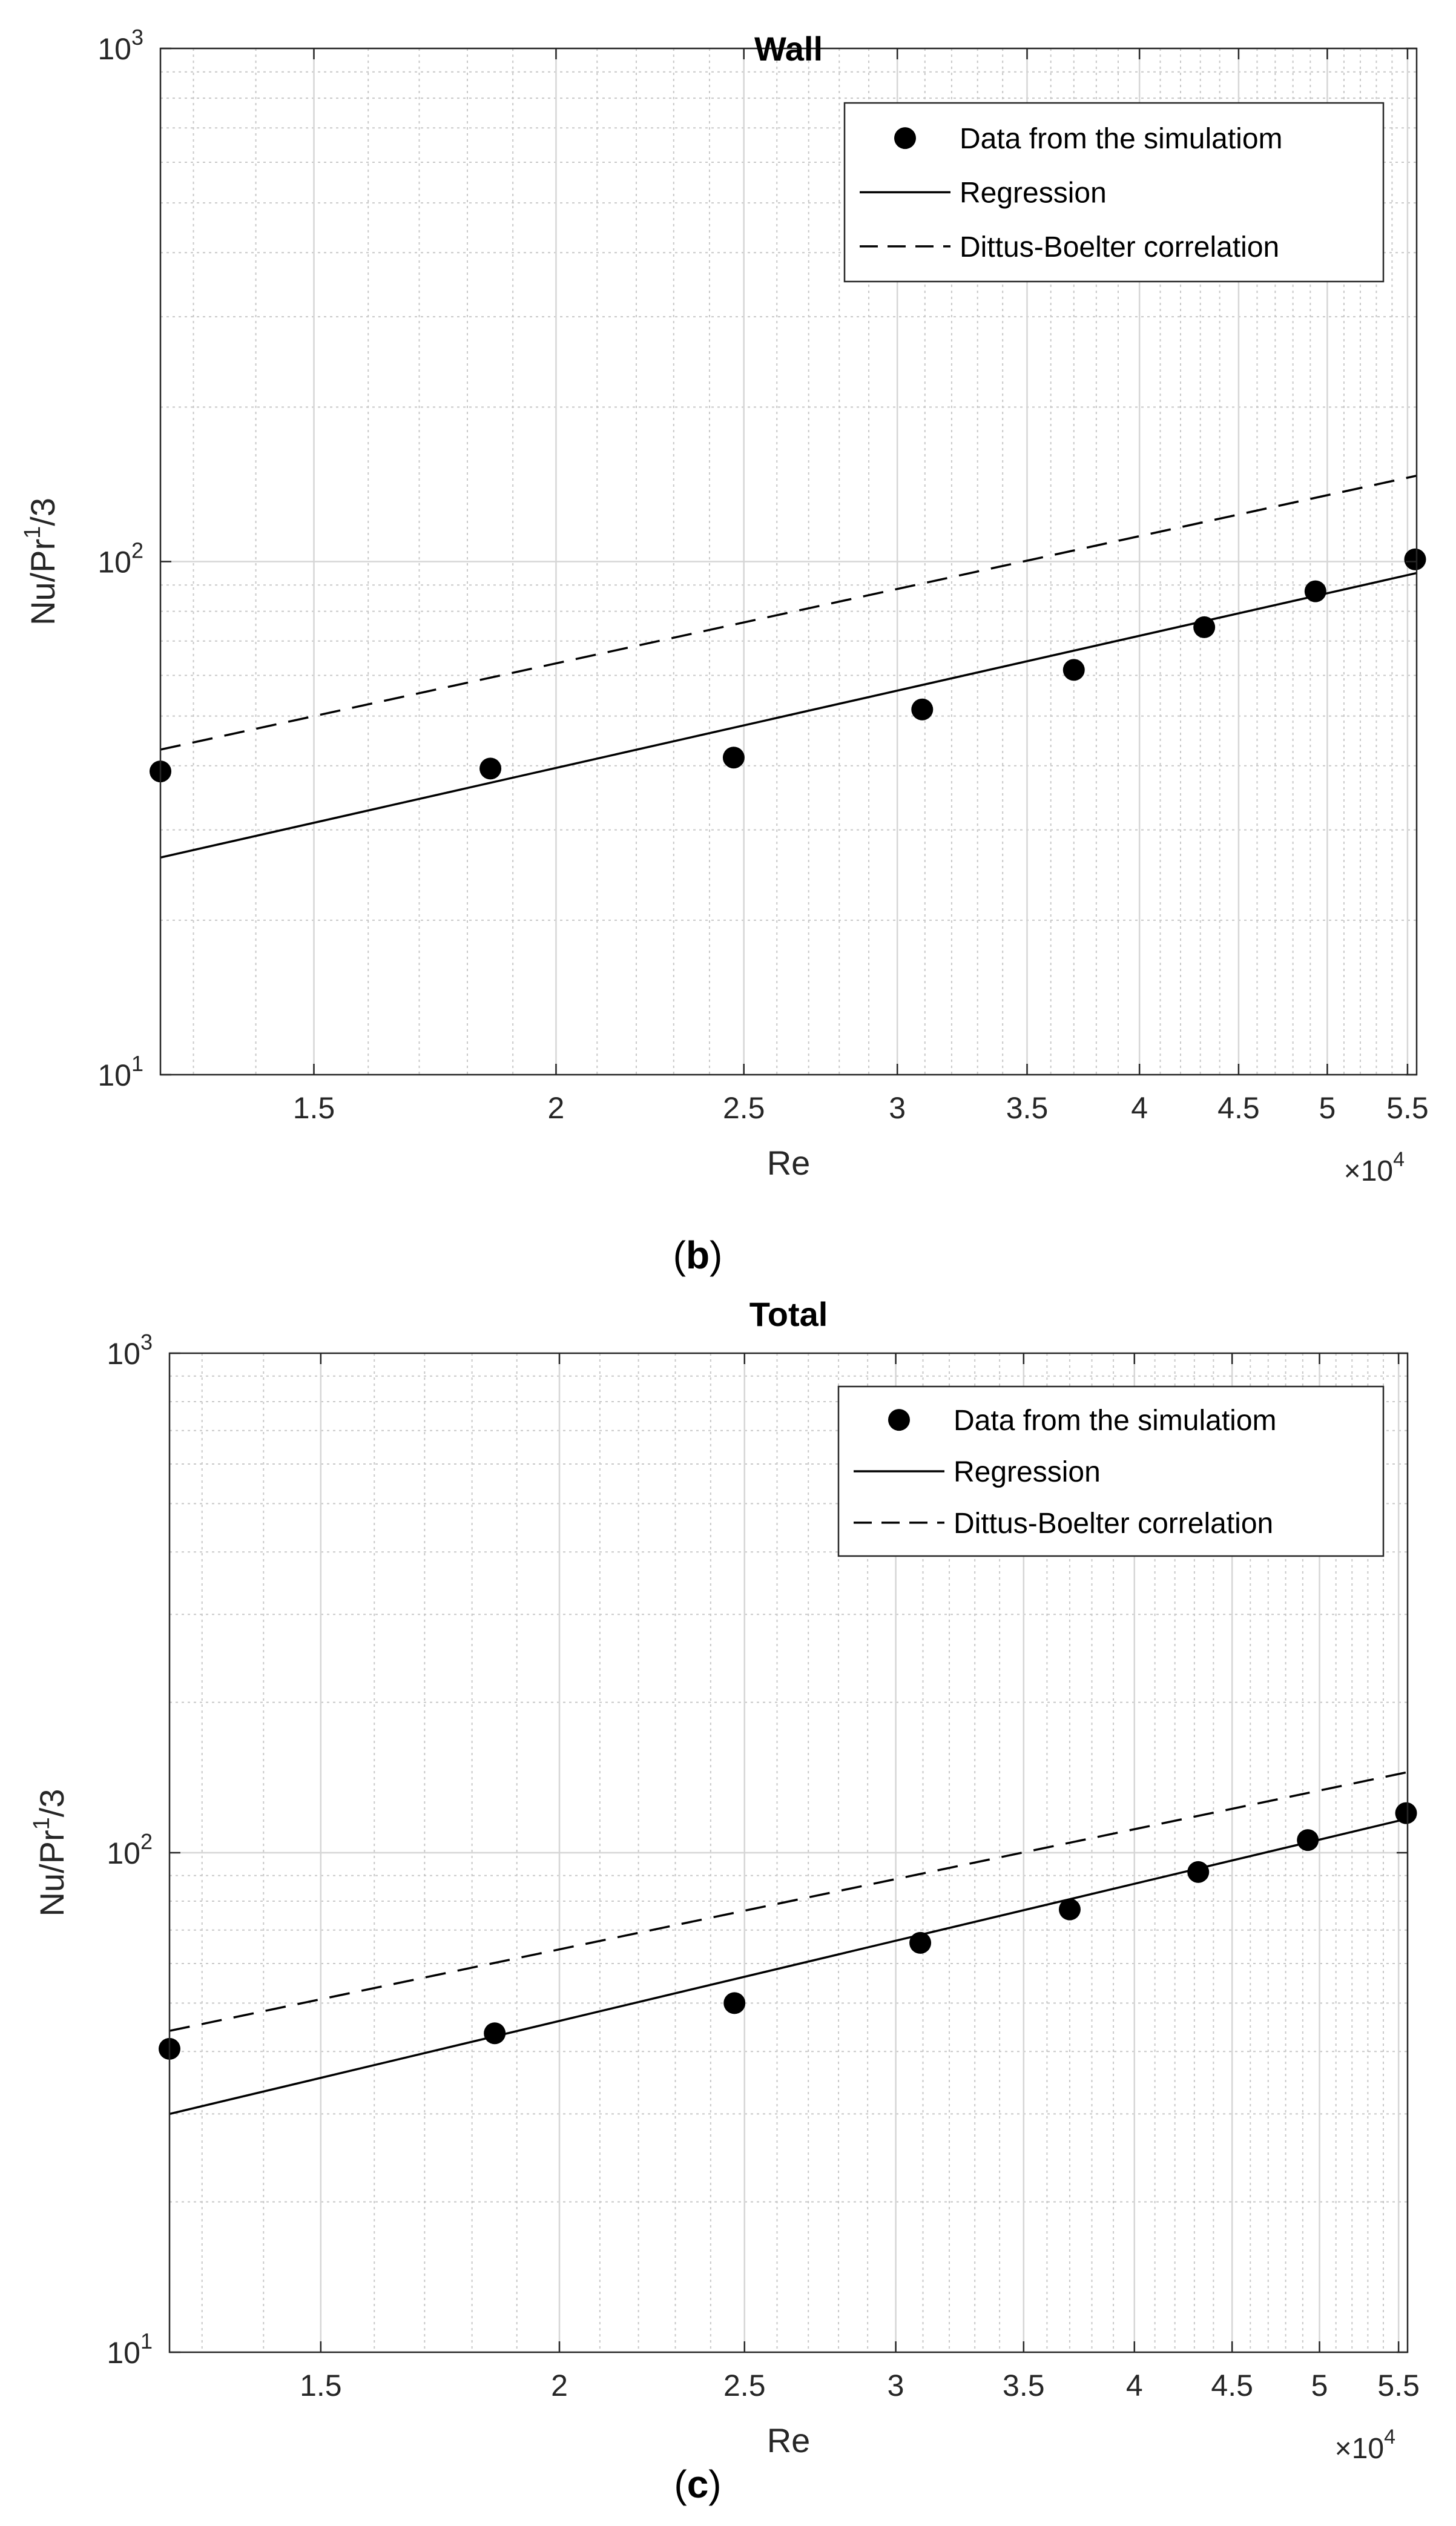 This screenshot has width=1456, height=2526. Describe the element at coordinates (788, 49) in the screenshot. I see `chart-title: Wall` at that location.